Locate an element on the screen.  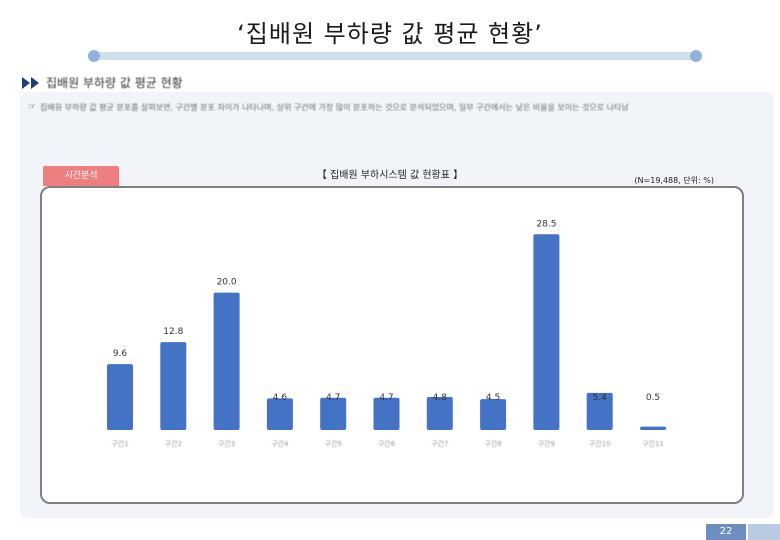
bar-value-label-3: 20.0 is located at coordinates (227, 283).